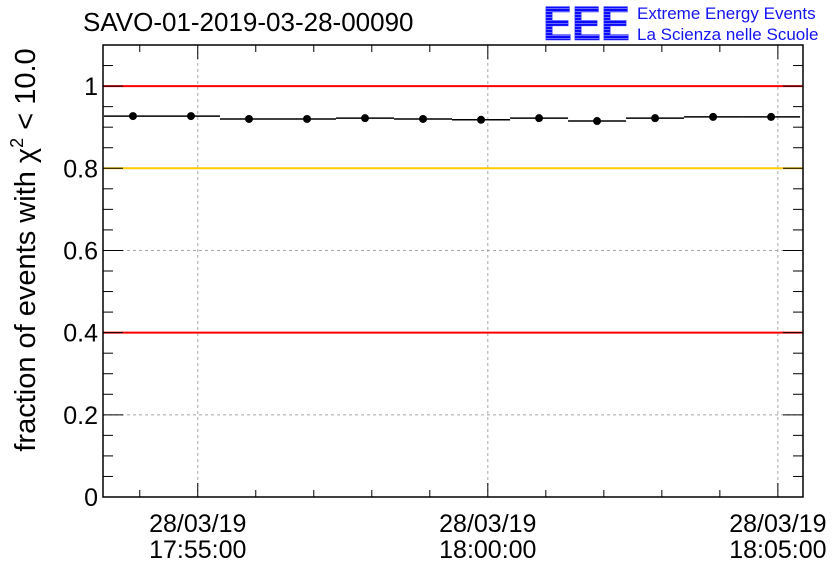  What do you see at coordinates (727, 34) in the screenshot?
I see `logo-line-2: La Scienza nelle Scuole` at bounding box center [727, 34].